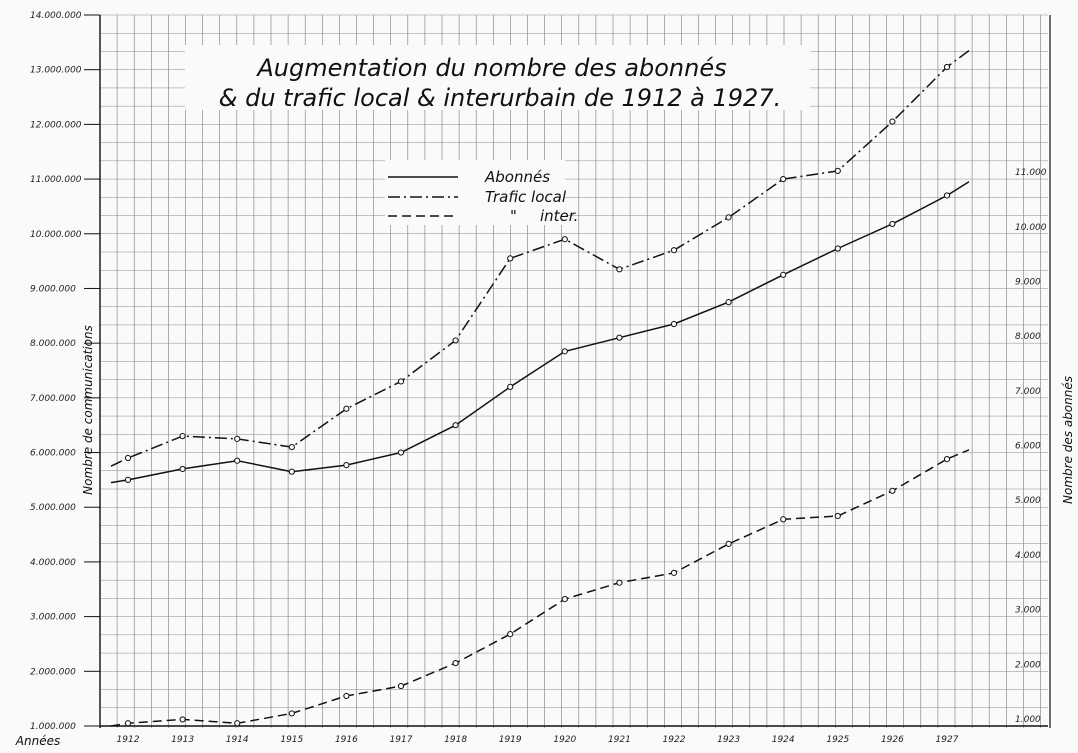 Image resolution: width=1078 pixels, height=753 pixels. I want to click on left-tick-label: 9.000.000, so click(53, 289).